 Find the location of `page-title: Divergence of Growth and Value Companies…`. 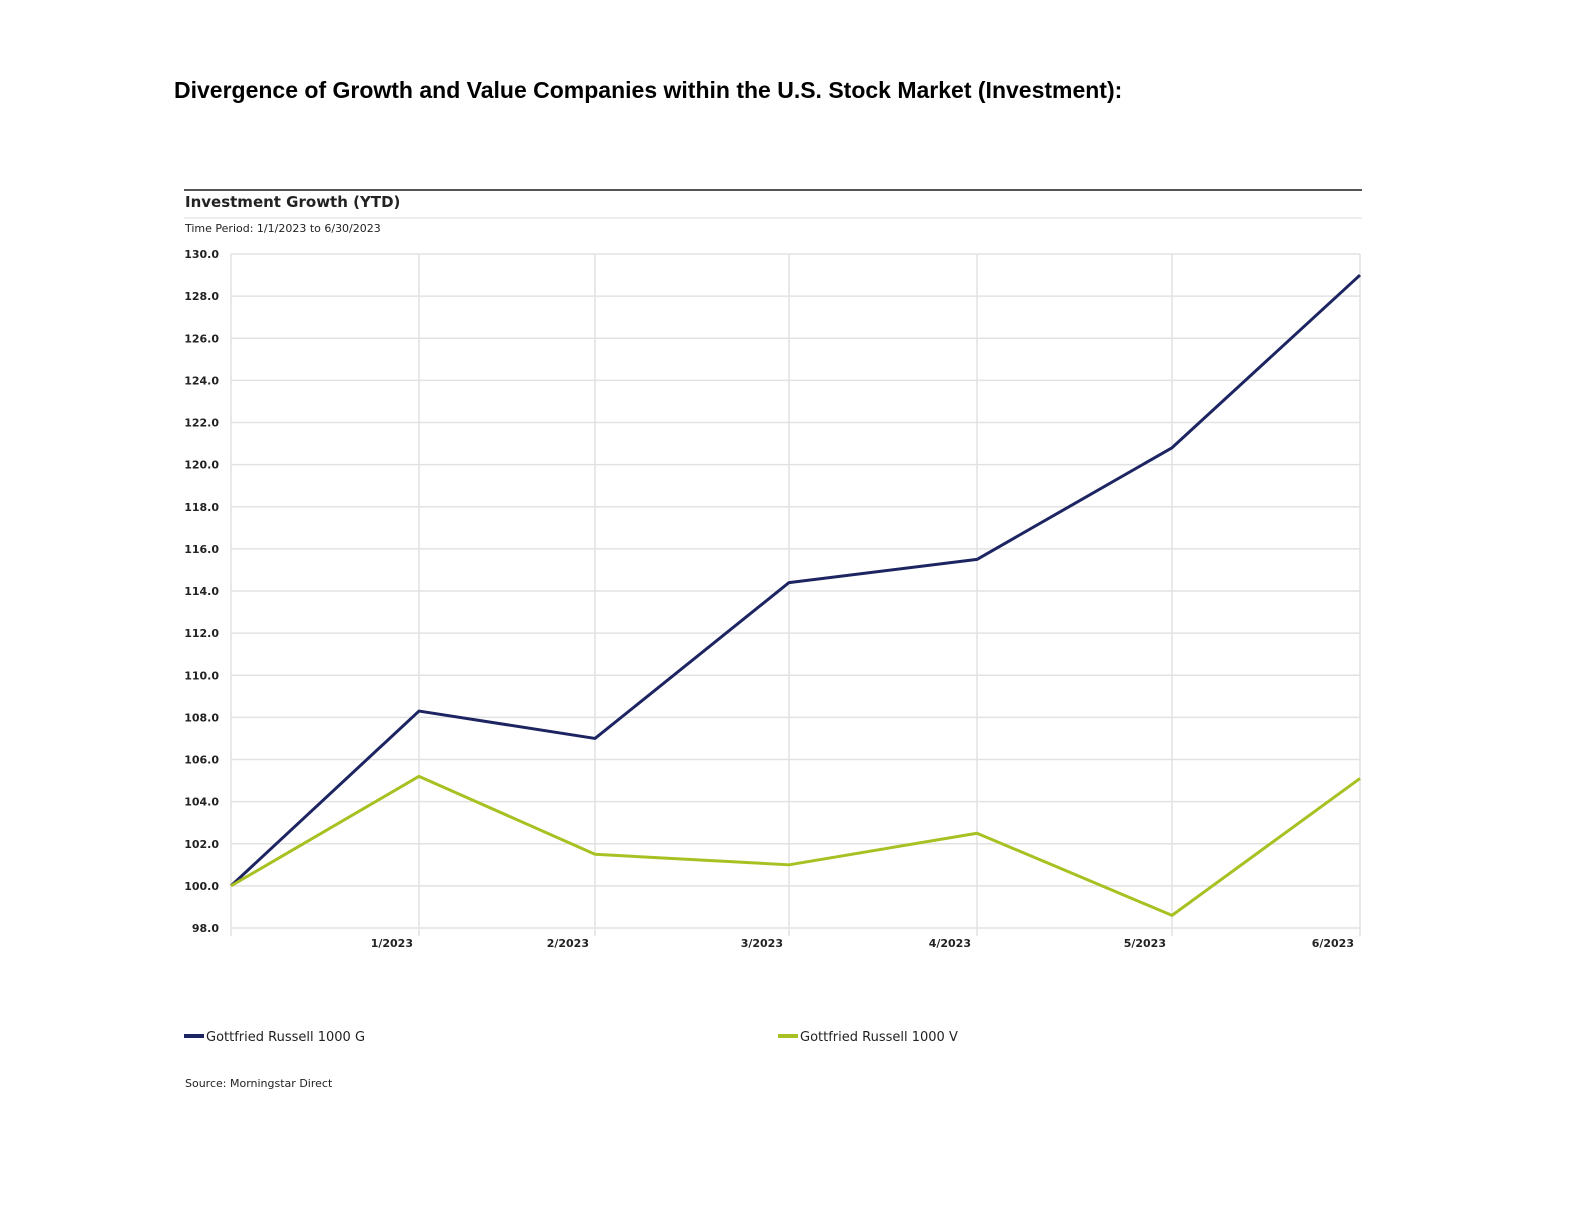

page-title: Divergence of Growth and Value Companies… is located at coordinates (648, 90).